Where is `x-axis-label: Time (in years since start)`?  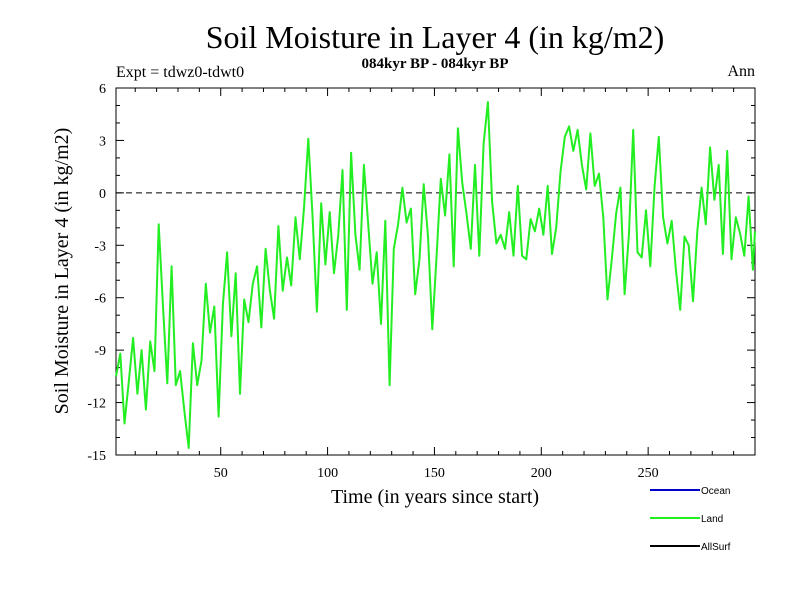
x-axis-label: Time (in years since start) is located at coordinates (435, 497).